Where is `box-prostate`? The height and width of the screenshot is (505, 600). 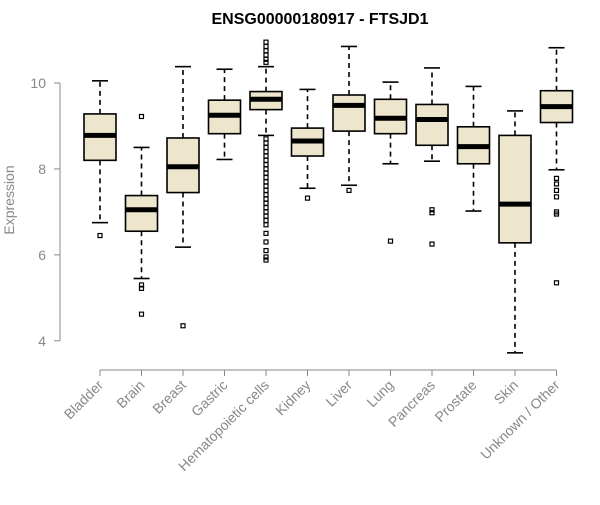
box-prostate is located at coordinates (473, 148).